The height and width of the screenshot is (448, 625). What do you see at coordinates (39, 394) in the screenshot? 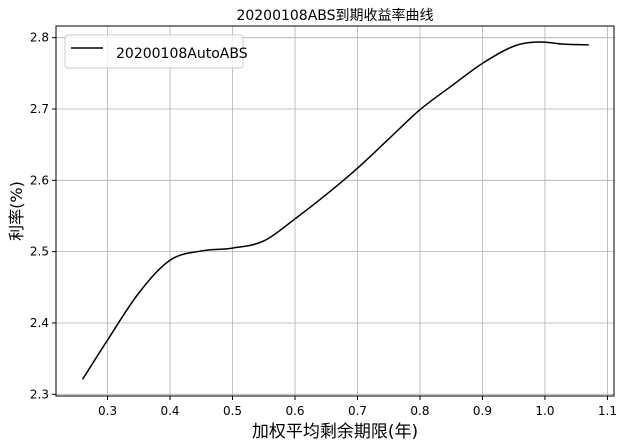
I see `y-tick-label: 2.3` at bounding box center [39, 394].